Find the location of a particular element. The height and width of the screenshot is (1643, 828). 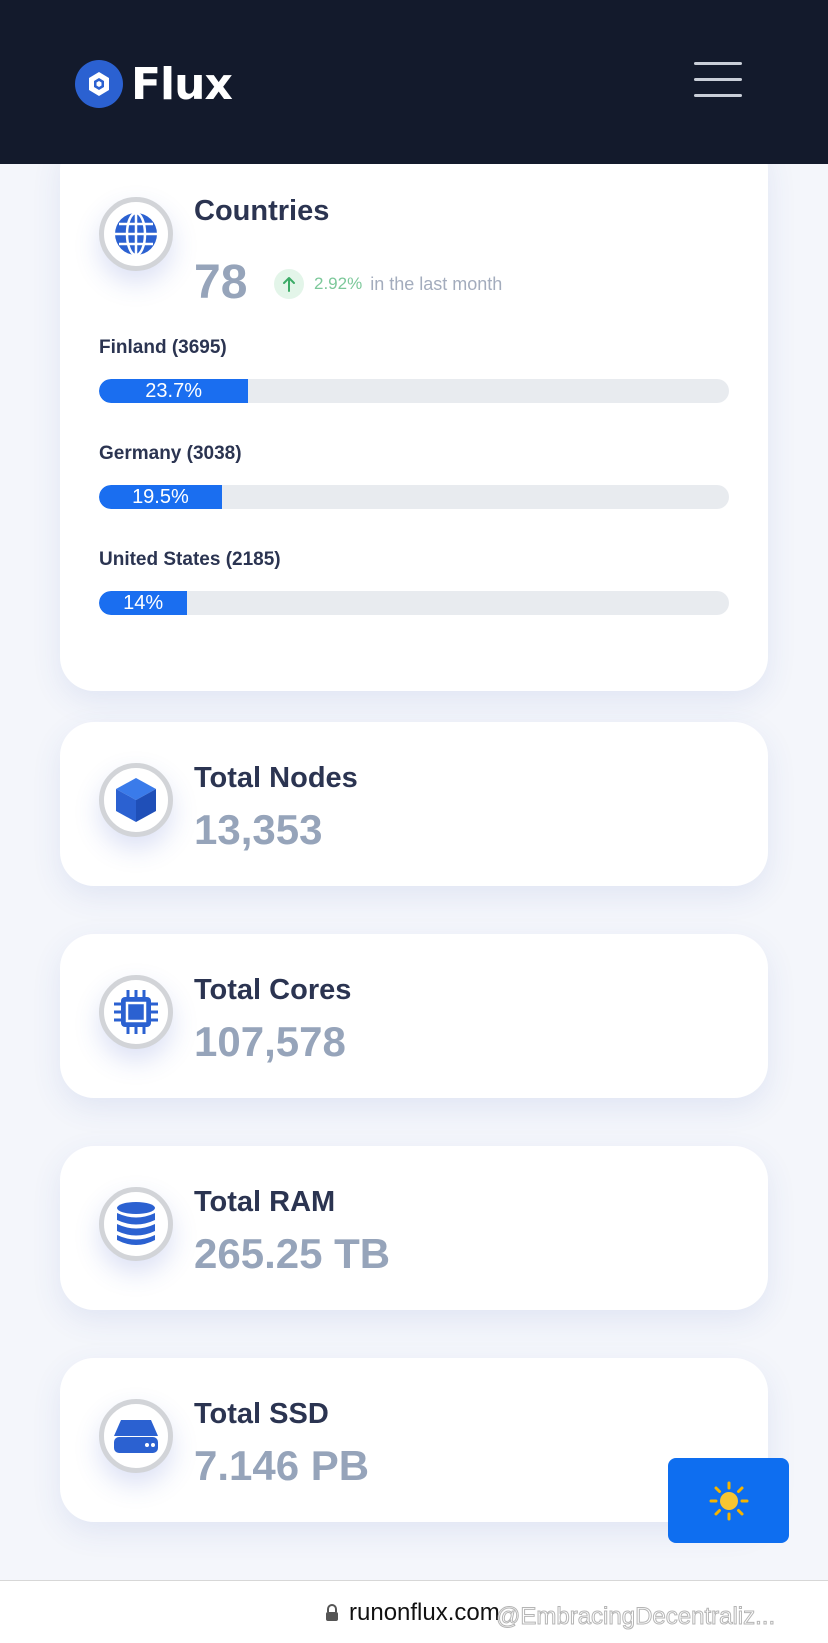

card-value: 7.146 PB is located at coordinates (282, 1465).